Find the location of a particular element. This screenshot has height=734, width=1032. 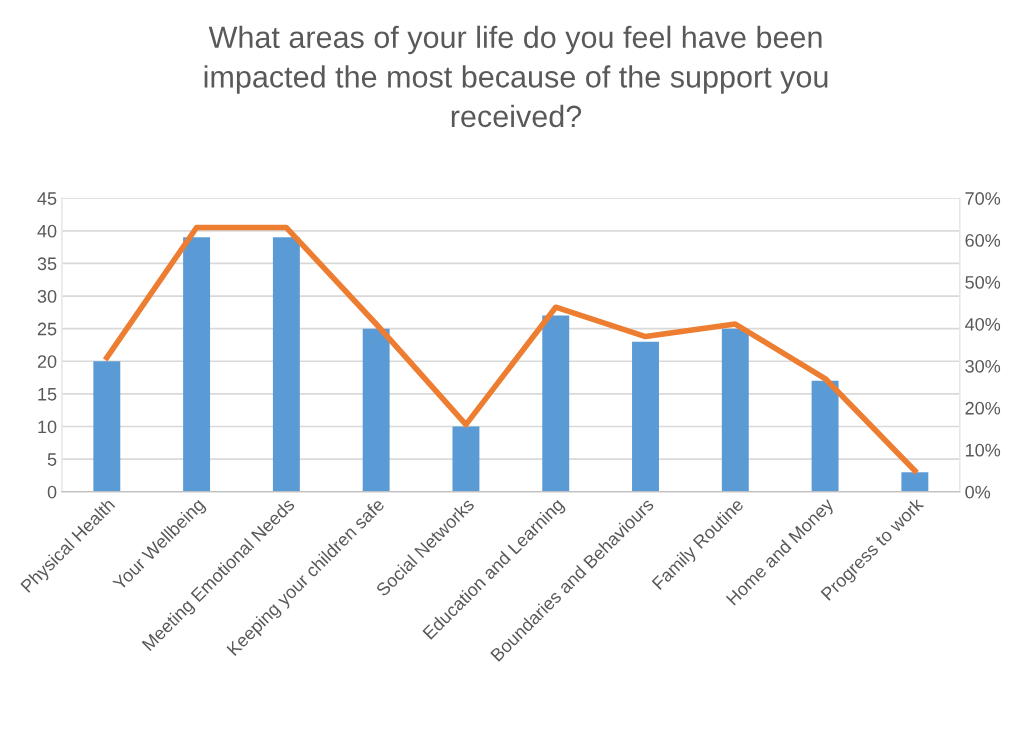

y-tick-label: 10 is located at coordinates (47, 427).